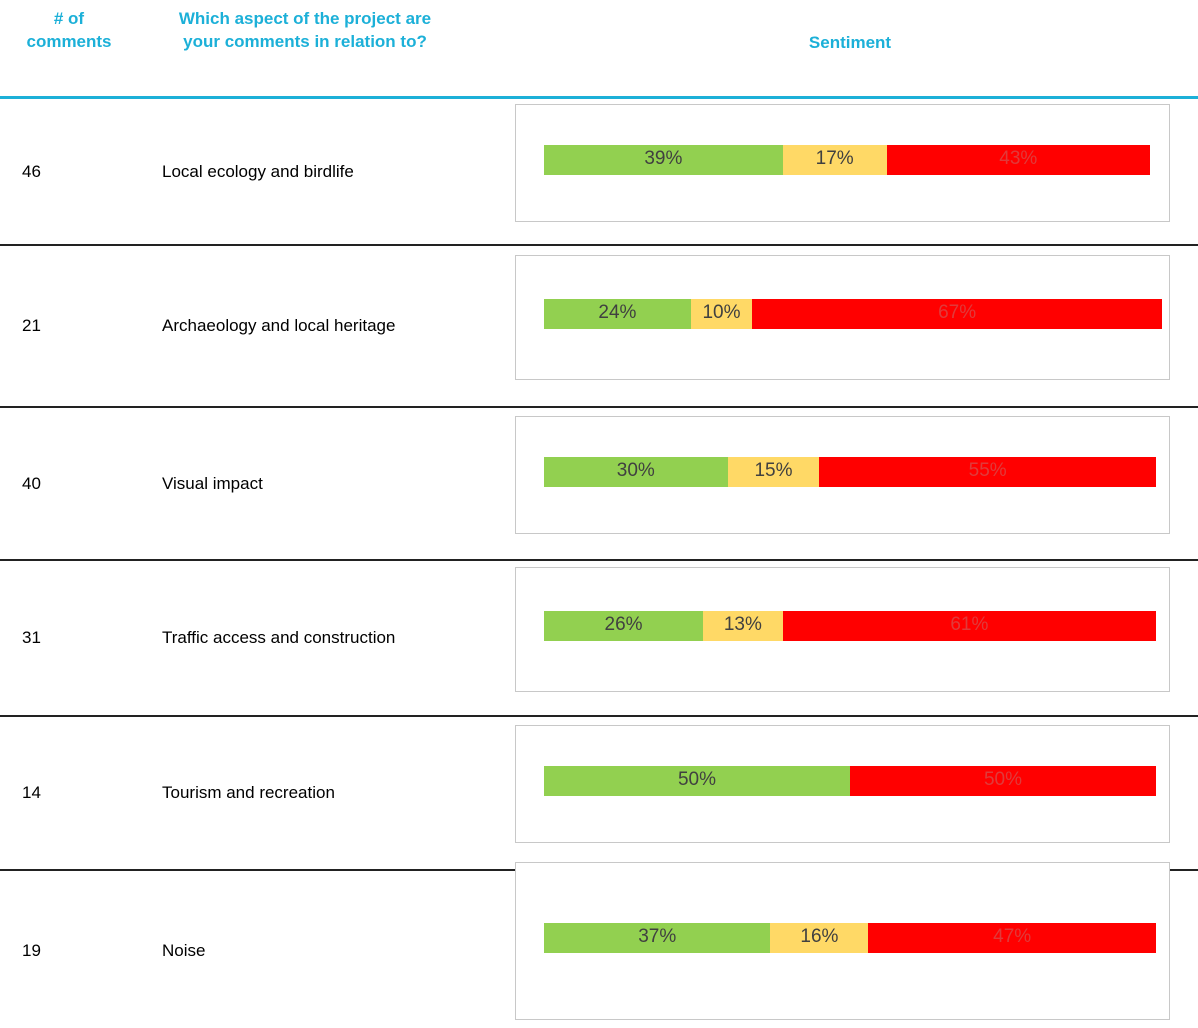  I want to click on sentiment-header: Sentiment, so click(850, 42).